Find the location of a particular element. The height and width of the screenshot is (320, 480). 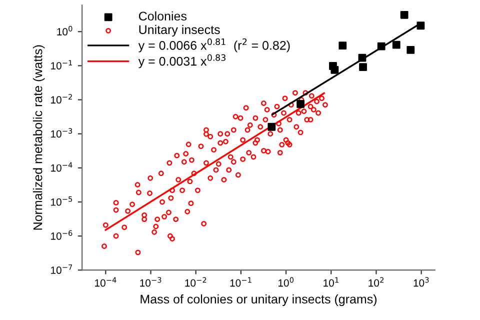

y-tick-label: 10$^{−7}$ is located at coordinates (61, 269).